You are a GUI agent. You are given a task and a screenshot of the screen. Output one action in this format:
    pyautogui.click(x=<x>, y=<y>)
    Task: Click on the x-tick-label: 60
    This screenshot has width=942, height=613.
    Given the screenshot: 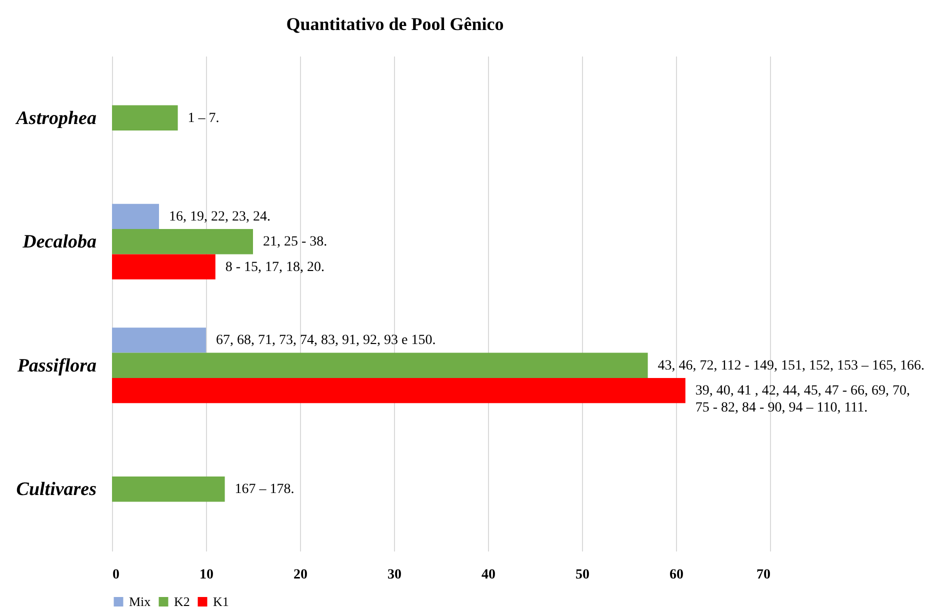 What is the action you would take?
    pyautogui.click(x=677, y=575)
    